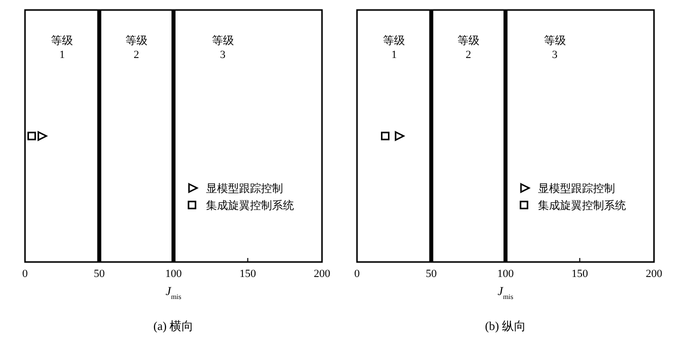 The width and height of the screenshot is (693, 340). Describe the element at coordinates (505, 326) in the screenshot. I see `text: (b) 纵向` at that location.